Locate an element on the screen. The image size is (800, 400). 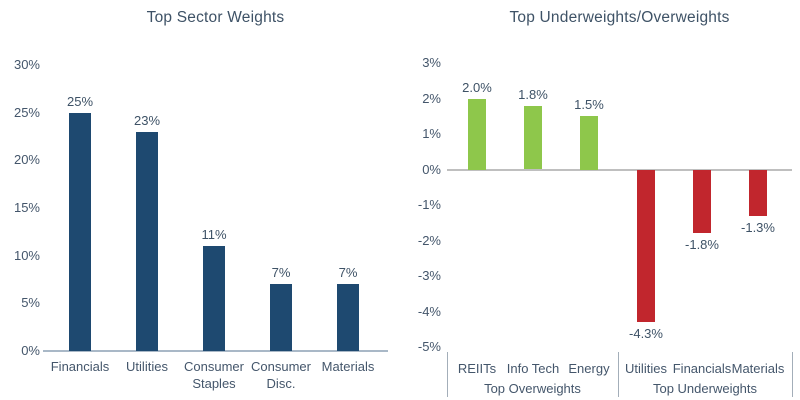
y-tick-label: 10% is located at coordinates (26, 255).